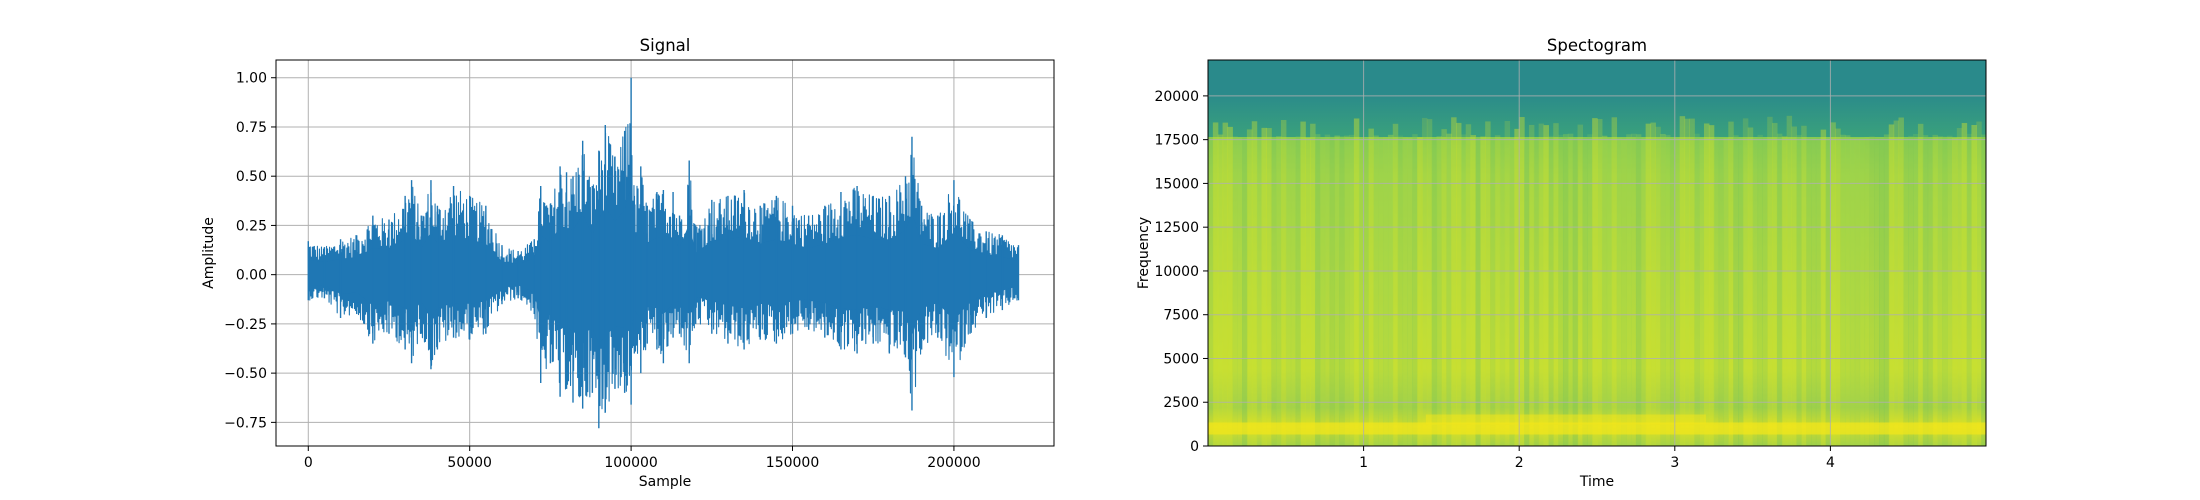 This screenshot has width=2200, height=500. Describe the element at coordinates (665, 482) in the screenshot. I see `signal-x-label: Sample` at that location.